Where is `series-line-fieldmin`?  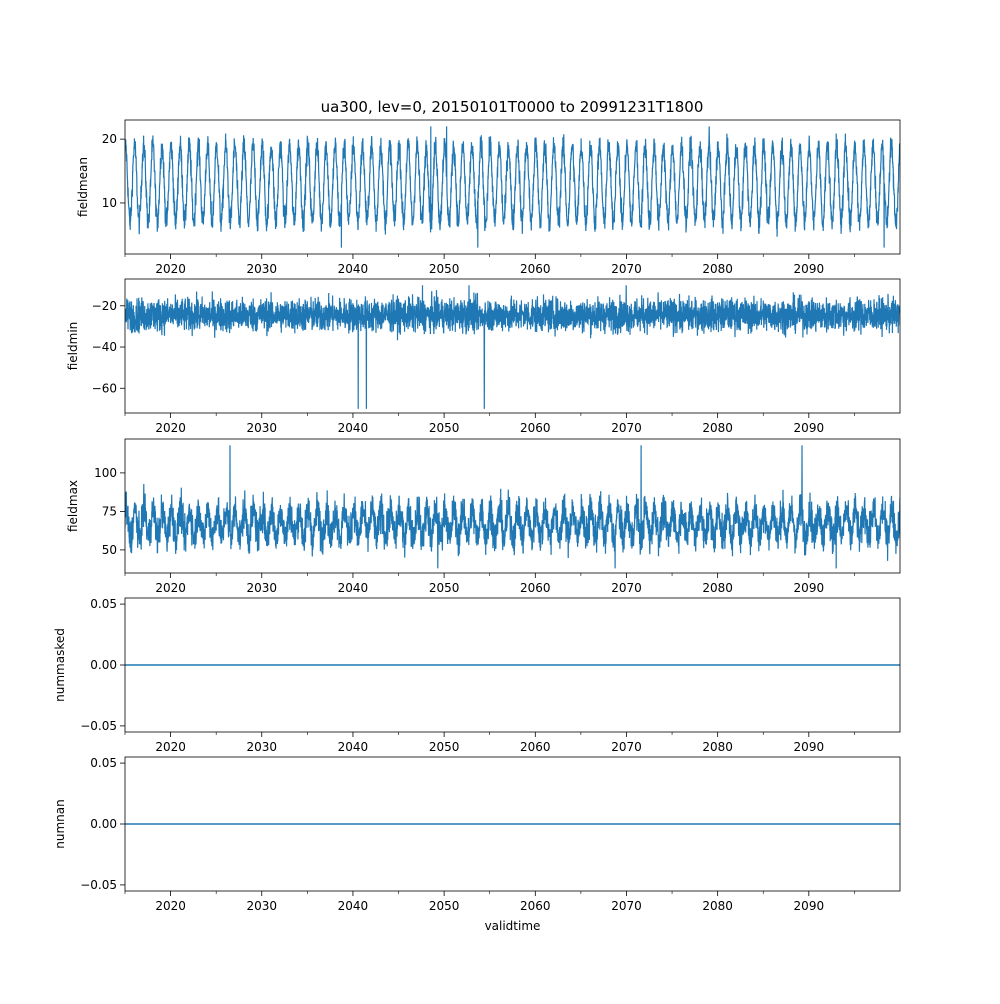 series-line-fieldmin is located at coordinates (512, 347).